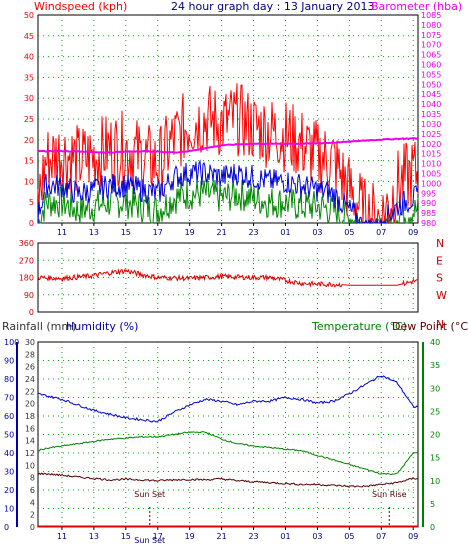 This screenshot has width=468, height=555. I want to click on rainfall-y-tick: 14, so click(30, 441).